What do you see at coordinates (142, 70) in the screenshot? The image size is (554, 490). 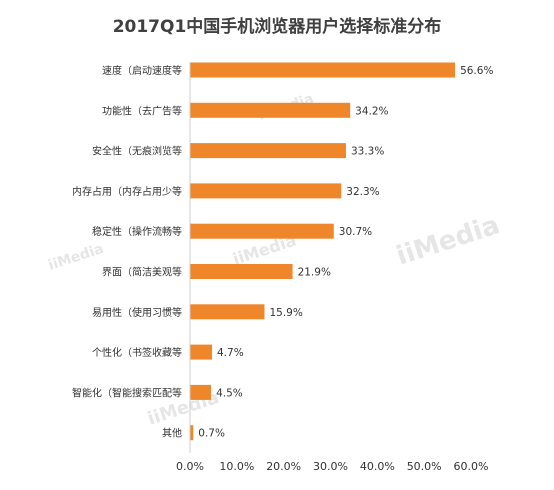 I see `category-label: 速度（启动速度等` at bounding box center [142, 70].